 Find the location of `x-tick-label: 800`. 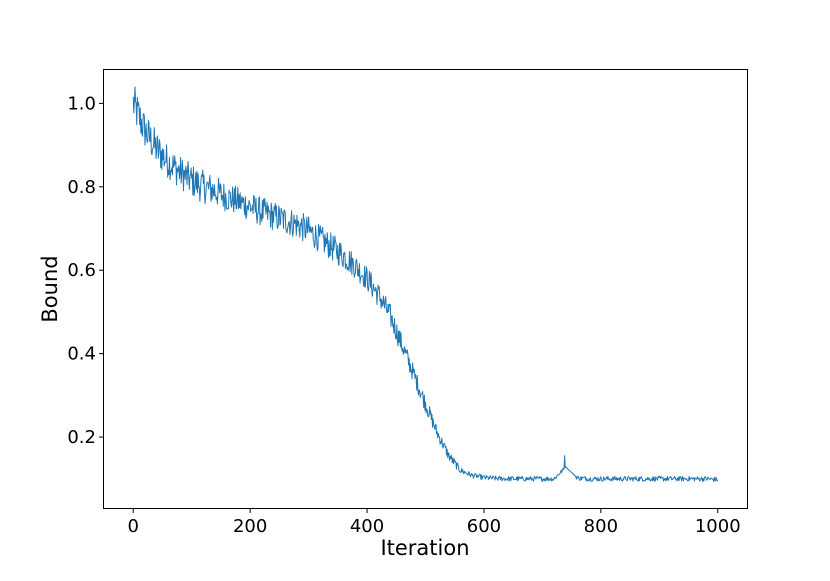

x-tick-label: 800 is located at coordinates (601, 526).